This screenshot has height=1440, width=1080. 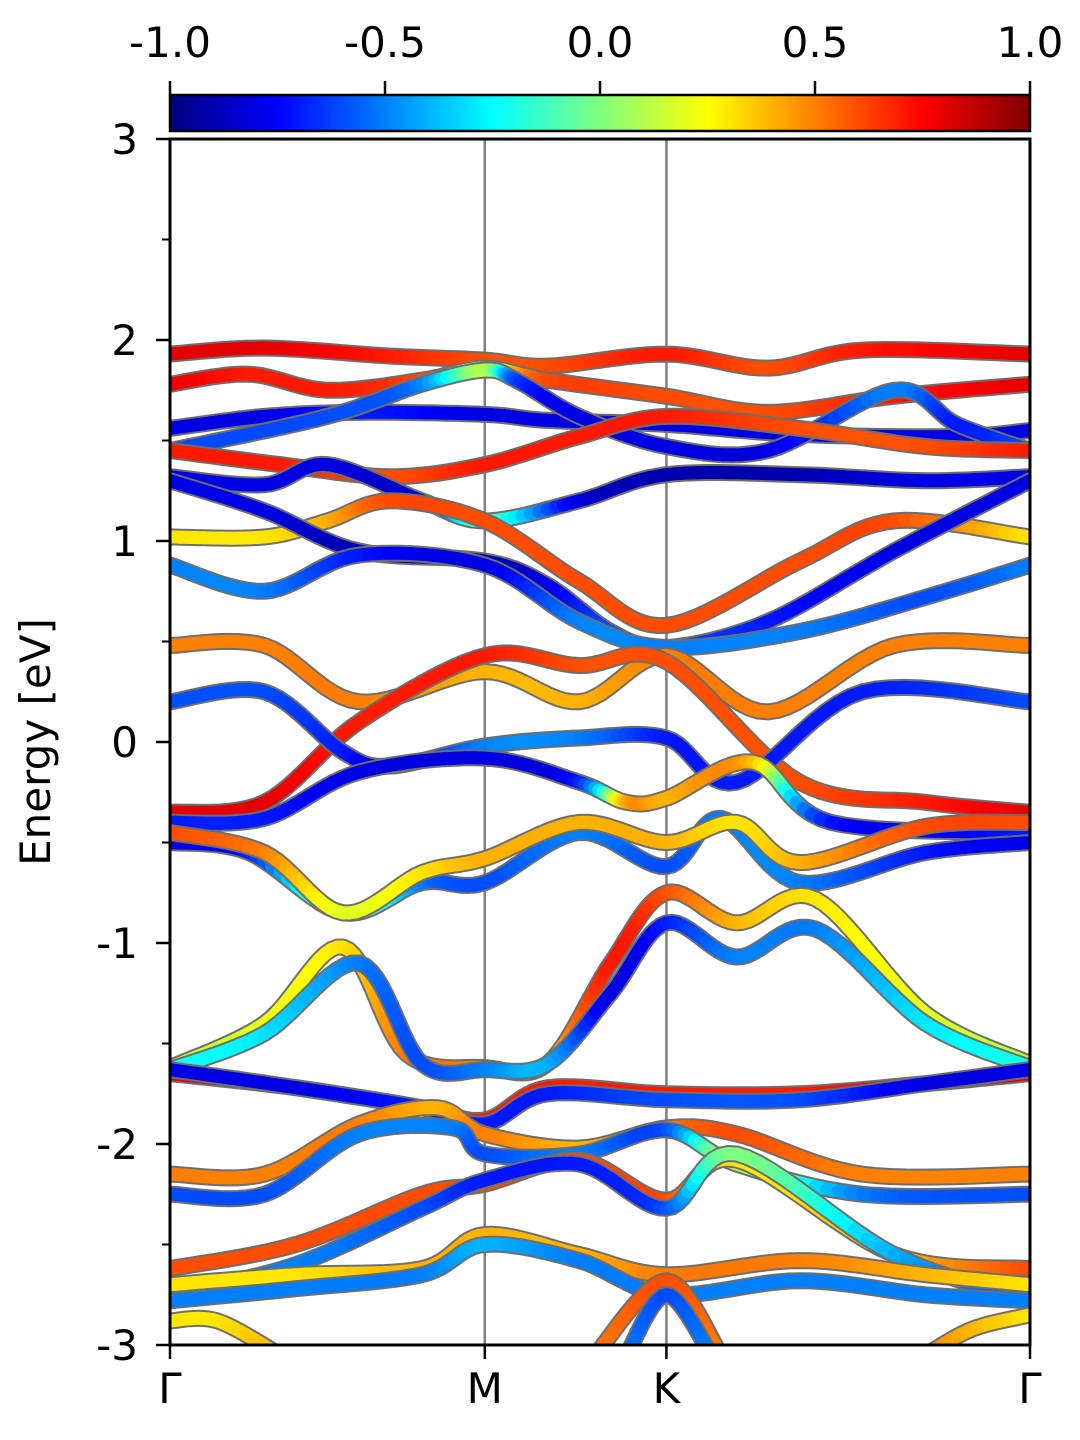 What do you see at coordinates (124, 139) in the screenshot?
I see `y-tick-label: 3` at bounding box center [124, 139].